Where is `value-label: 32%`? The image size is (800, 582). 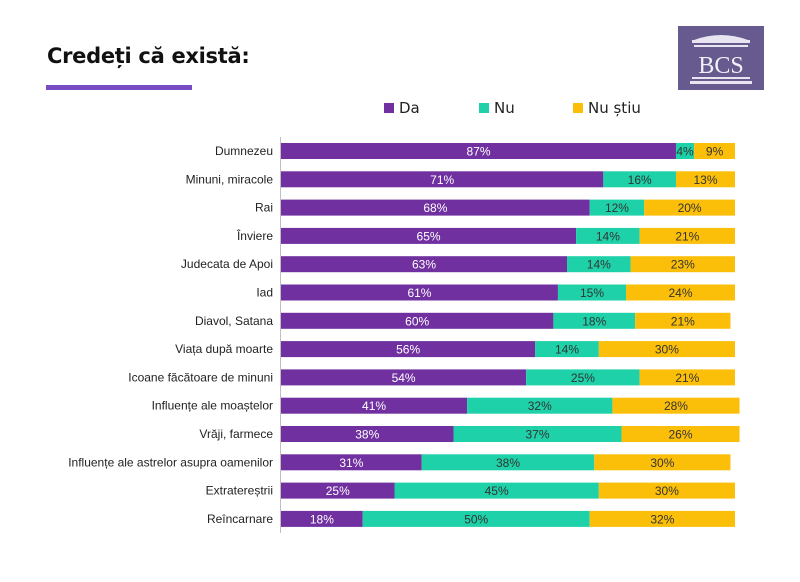
value-label: 32% is located at coordinates (662, 519).